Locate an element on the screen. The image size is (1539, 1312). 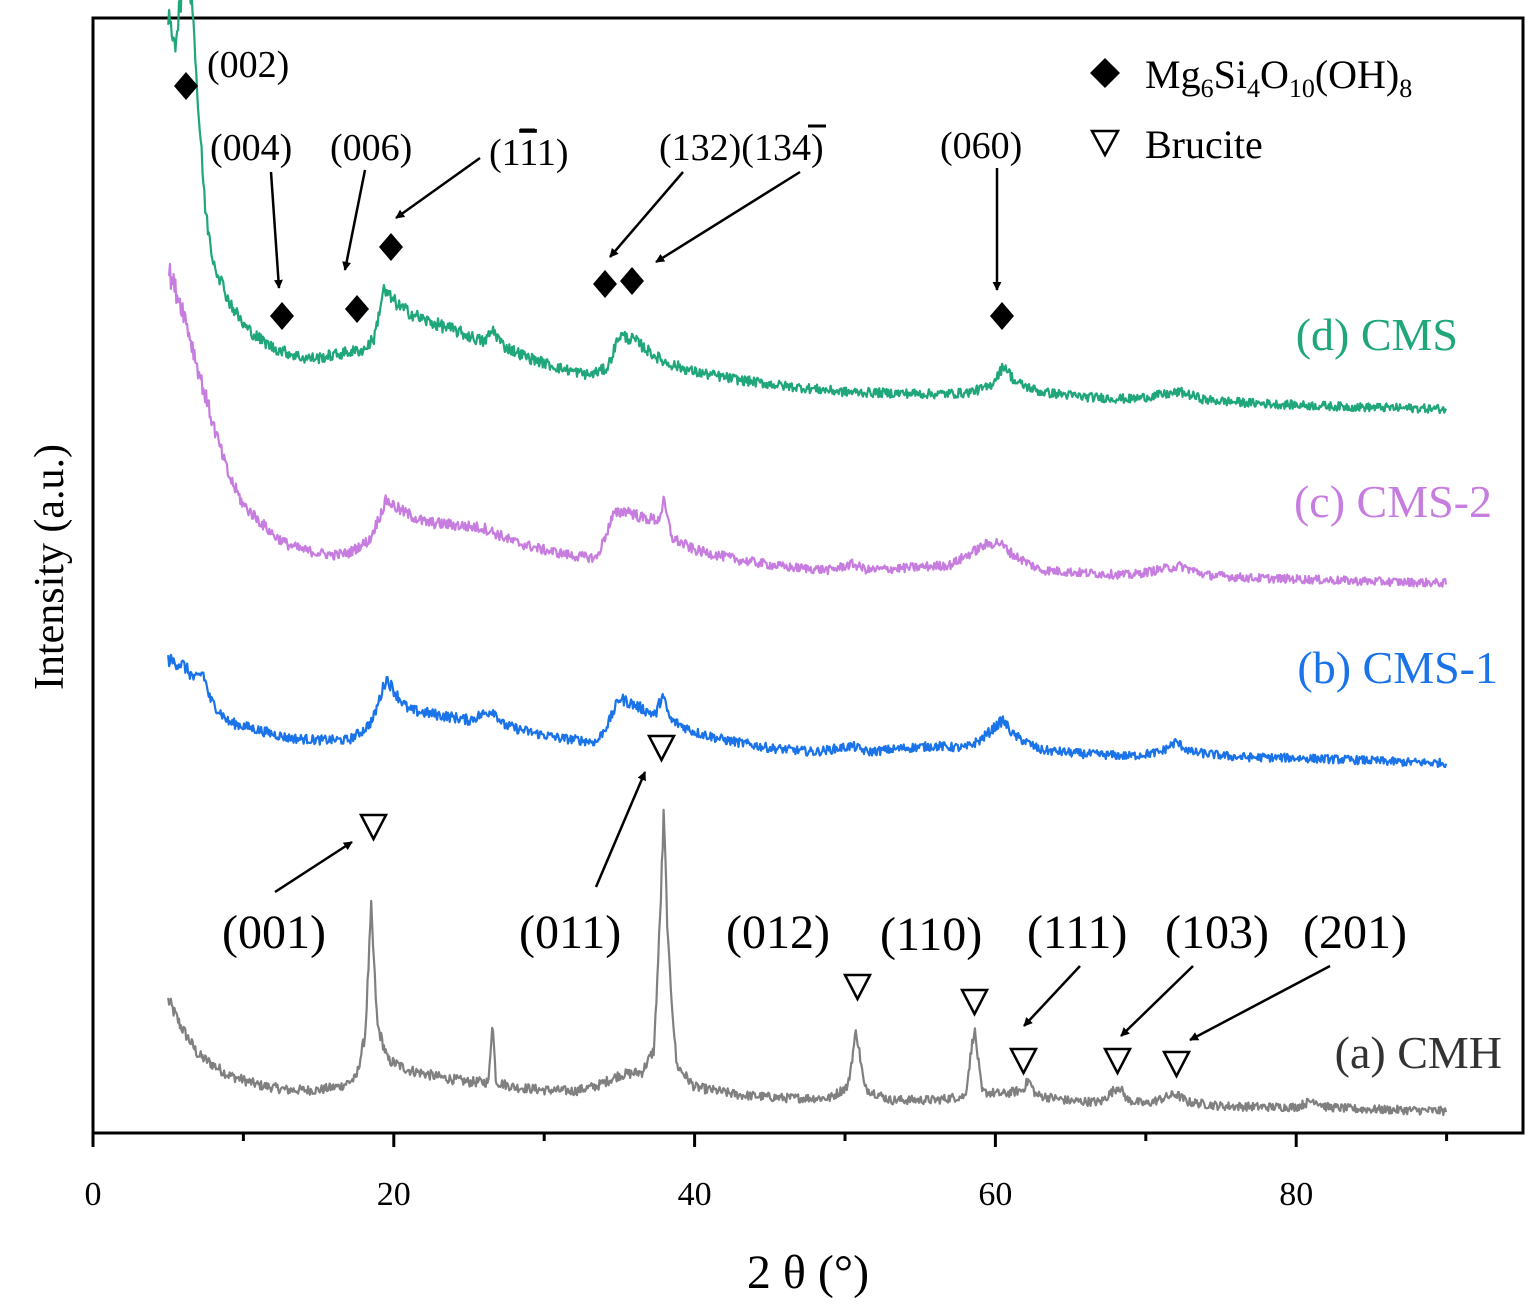
peak-label-002: (002) is located at coordinates (248, 65).